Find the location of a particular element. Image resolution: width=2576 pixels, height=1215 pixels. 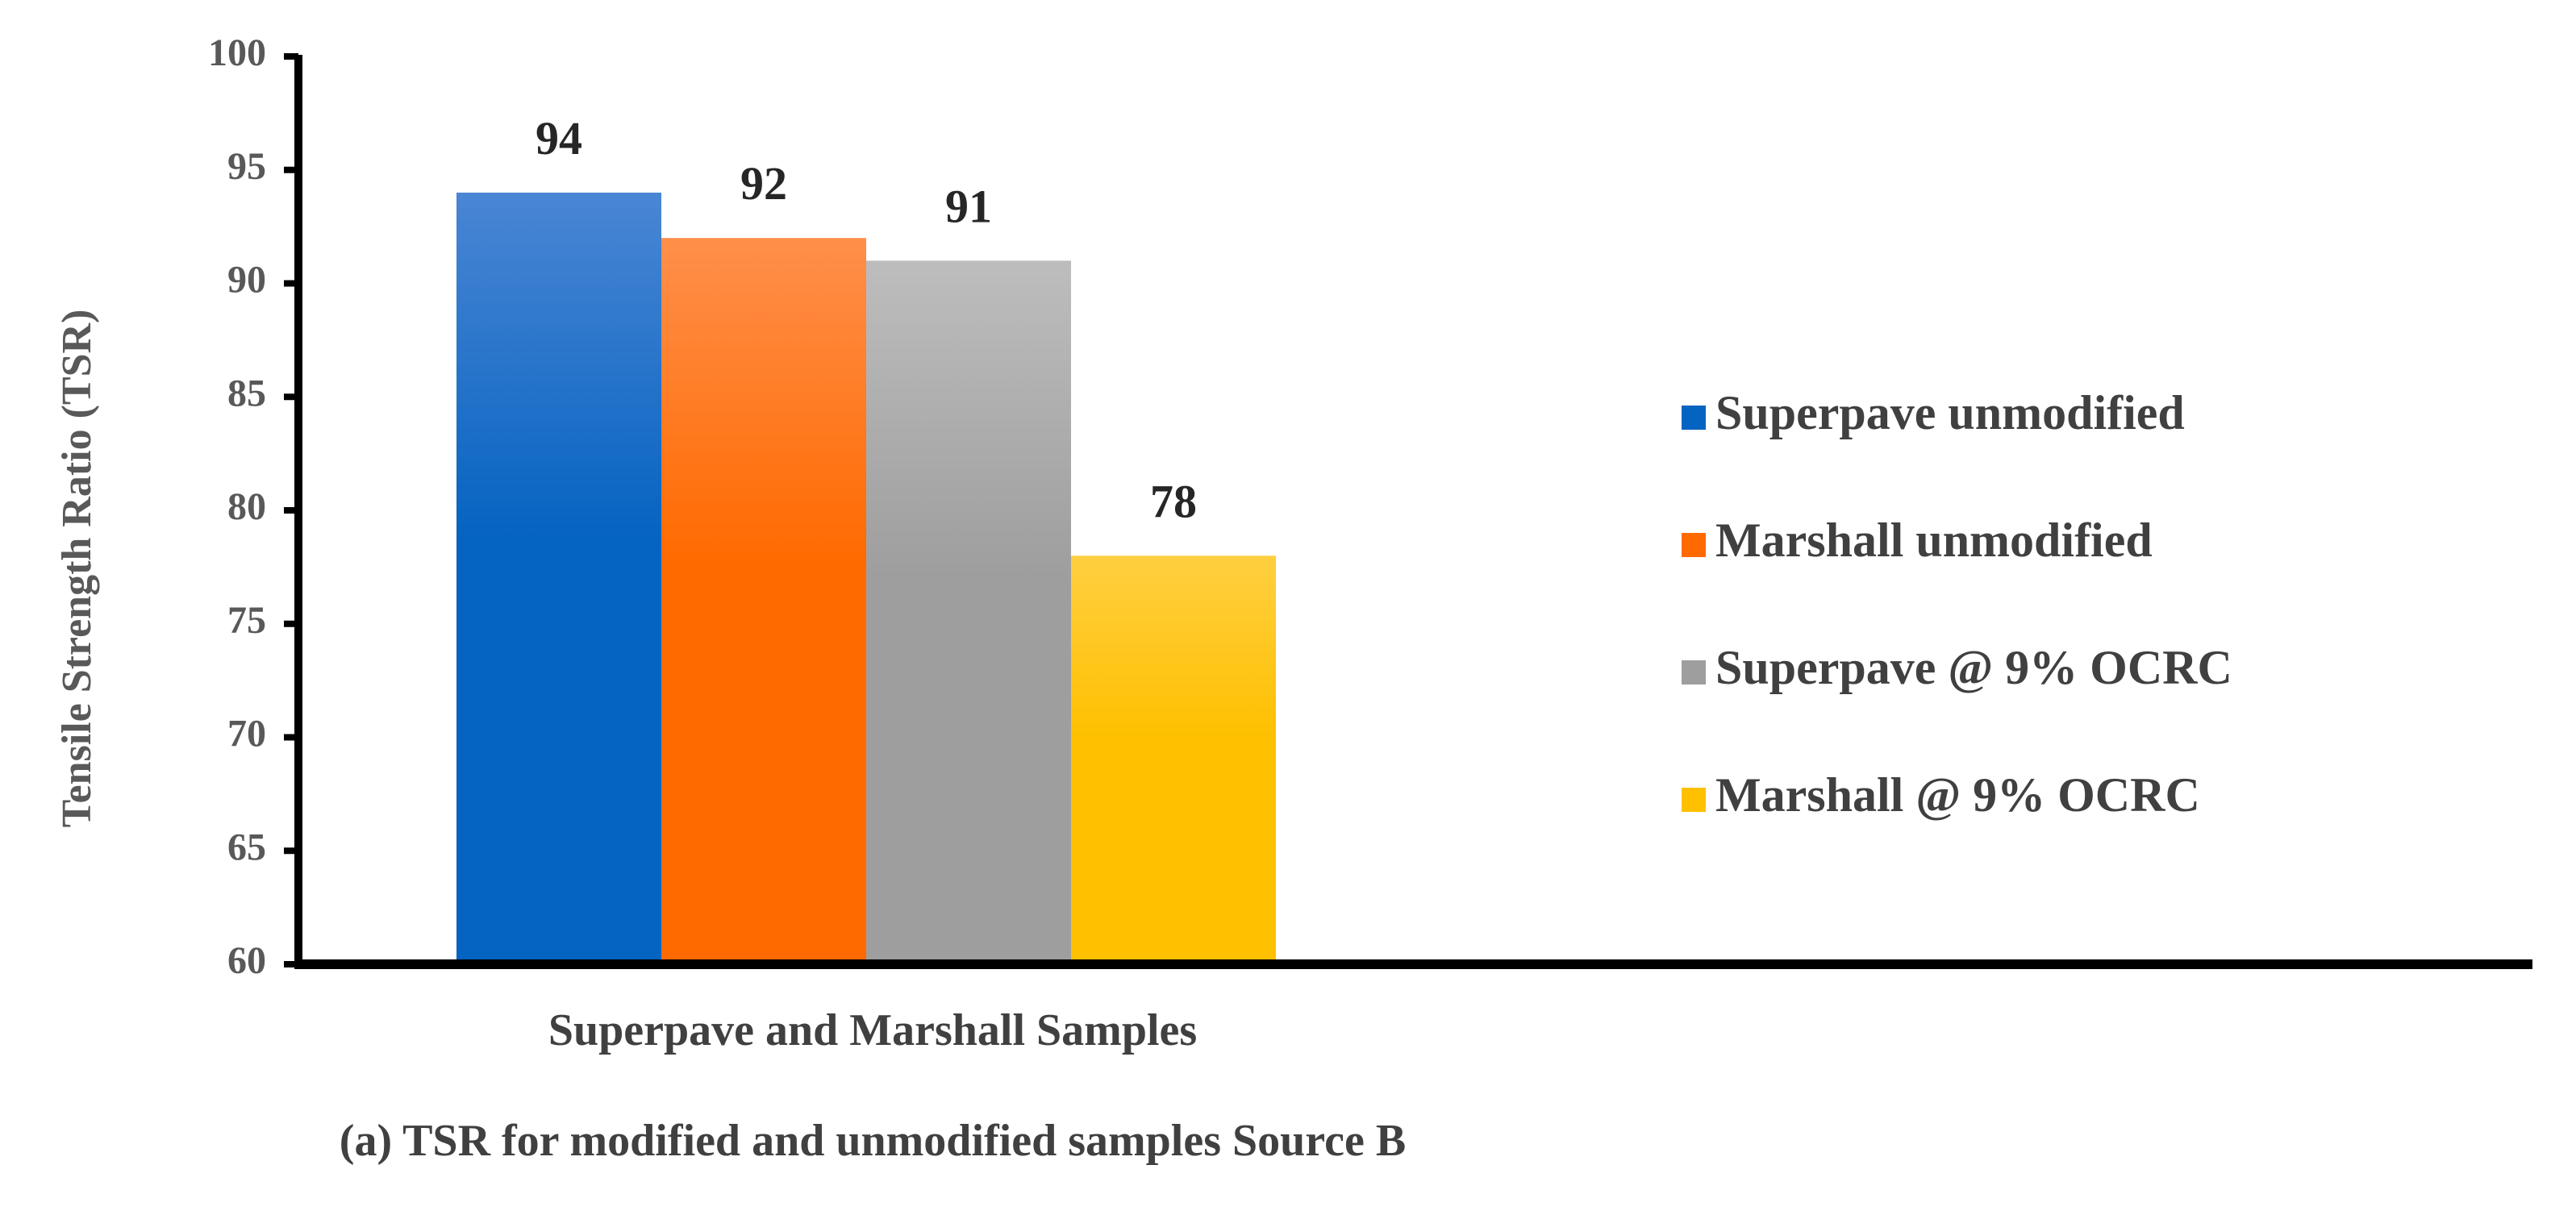

bar-superpave-9-ocrc is located at coordinates (968, 612).